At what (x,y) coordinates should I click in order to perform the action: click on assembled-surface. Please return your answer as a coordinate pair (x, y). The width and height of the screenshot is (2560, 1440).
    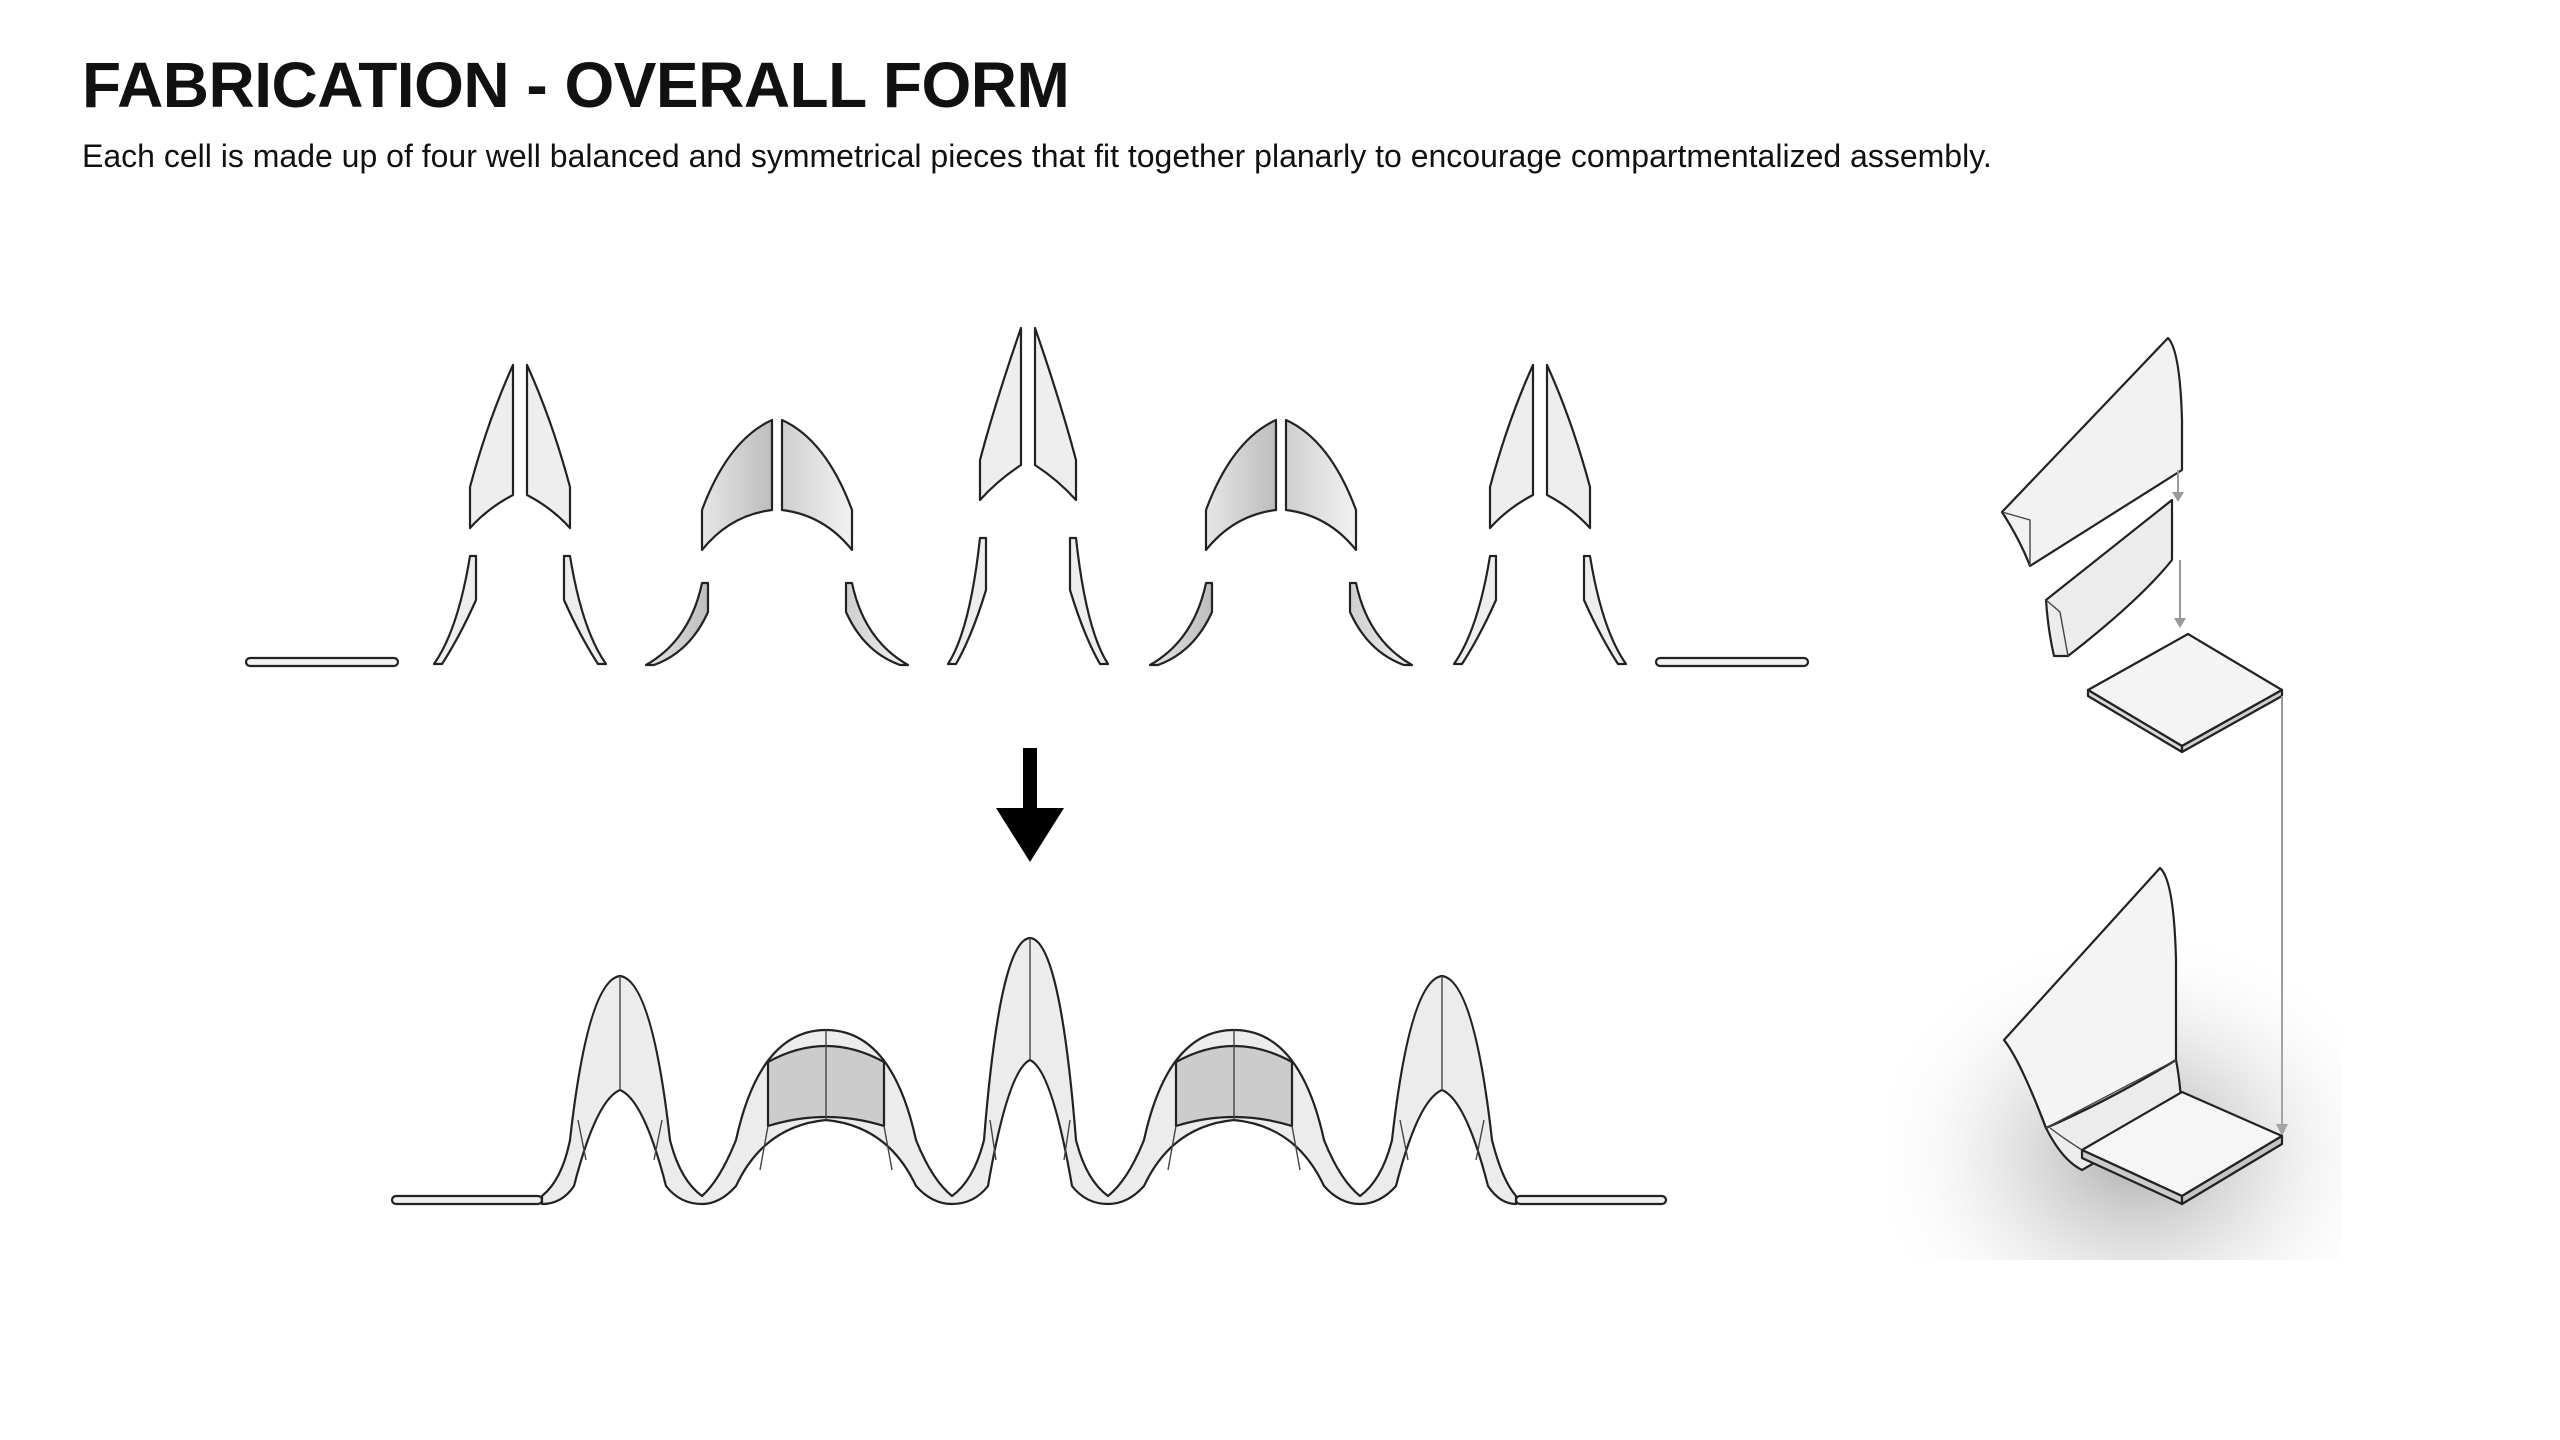
    Looking at the image, I should click on (1029, 1071).